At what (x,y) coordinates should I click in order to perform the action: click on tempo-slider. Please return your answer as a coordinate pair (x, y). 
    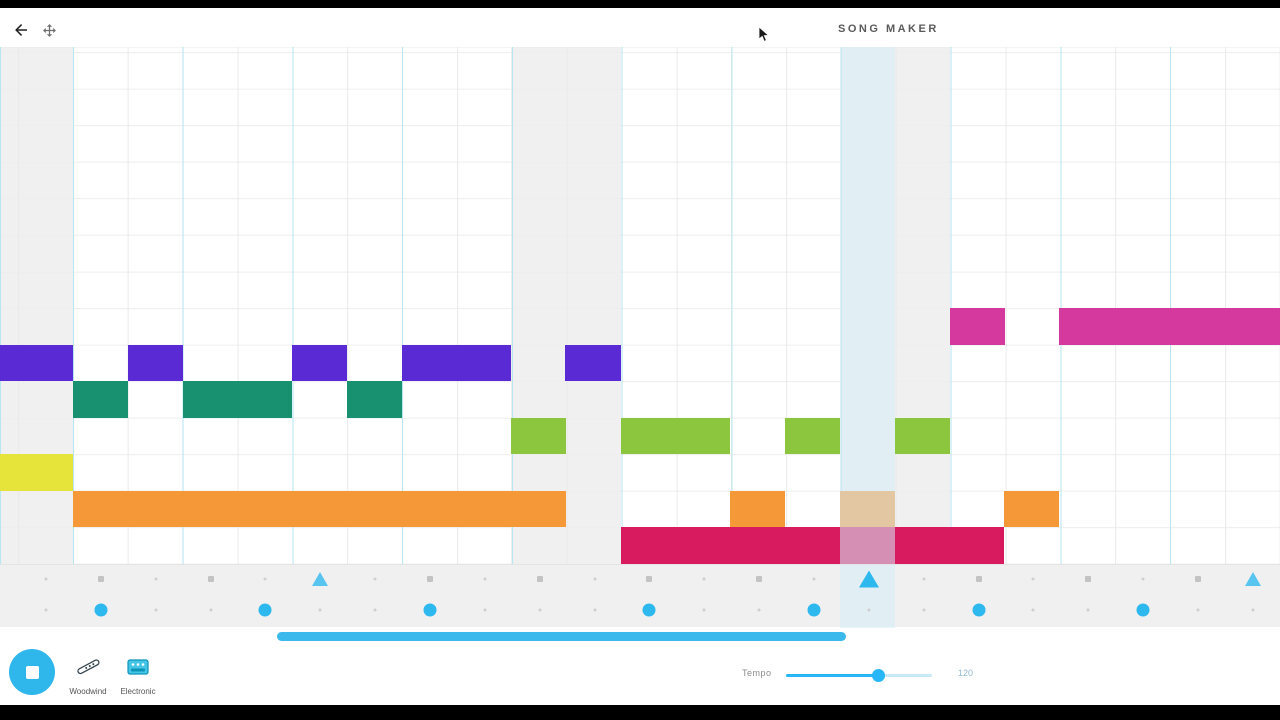
    Looking at the image, I should click on (859, 675).